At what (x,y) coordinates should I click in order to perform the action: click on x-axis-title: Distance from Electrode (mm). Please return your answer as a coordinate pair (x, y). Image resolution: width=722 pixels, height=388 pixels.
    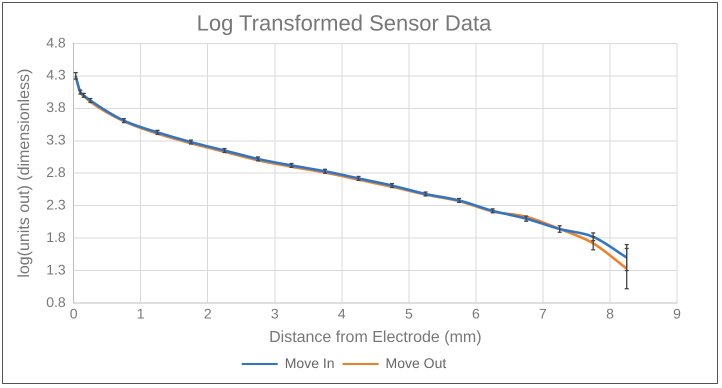
    Looking at the image, I should click on (375, 337).